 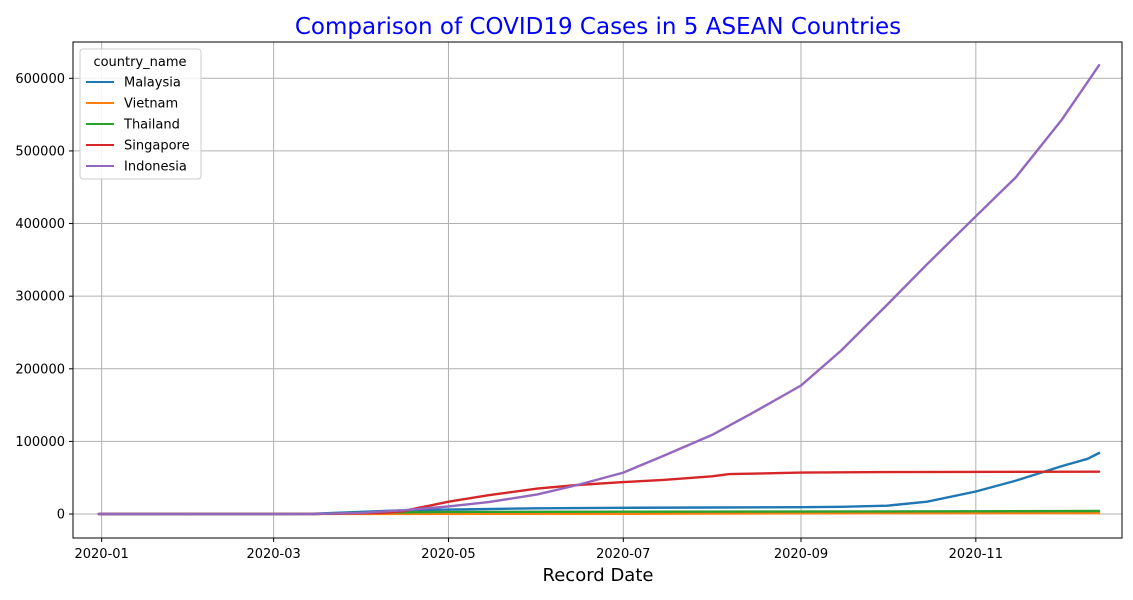 What do you see at coordinates (273, 554) in the screenshot?
I see `x-tick-label: 2020-03` at bounding box center [273, 554].